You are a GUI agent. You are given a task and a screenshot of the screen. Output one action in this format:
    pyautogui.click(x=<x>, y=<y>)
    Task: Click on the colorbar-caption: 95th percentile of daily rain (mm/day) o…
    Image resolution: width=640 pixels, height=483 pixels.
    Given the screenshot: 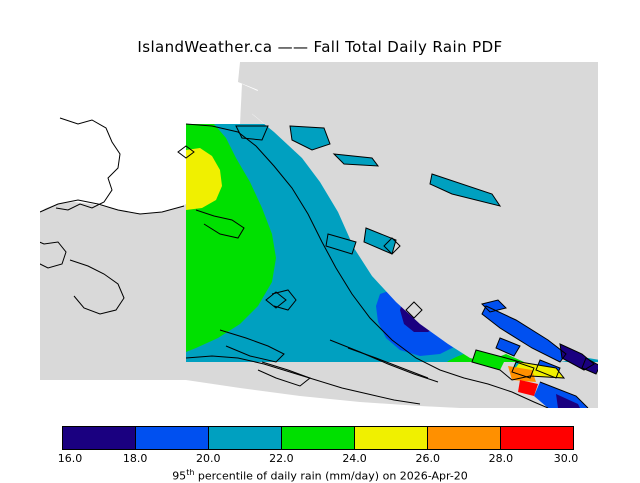 What is the action you would take?
    pyautogui.click(x=320, y=475)
    